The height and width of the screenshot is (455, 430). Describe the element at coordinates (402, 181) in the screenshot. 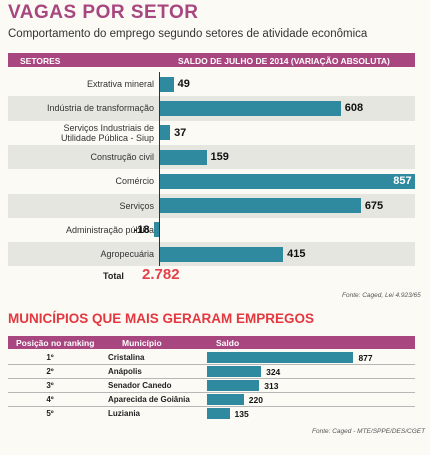

I see `sector-value-label: 857` at that location.